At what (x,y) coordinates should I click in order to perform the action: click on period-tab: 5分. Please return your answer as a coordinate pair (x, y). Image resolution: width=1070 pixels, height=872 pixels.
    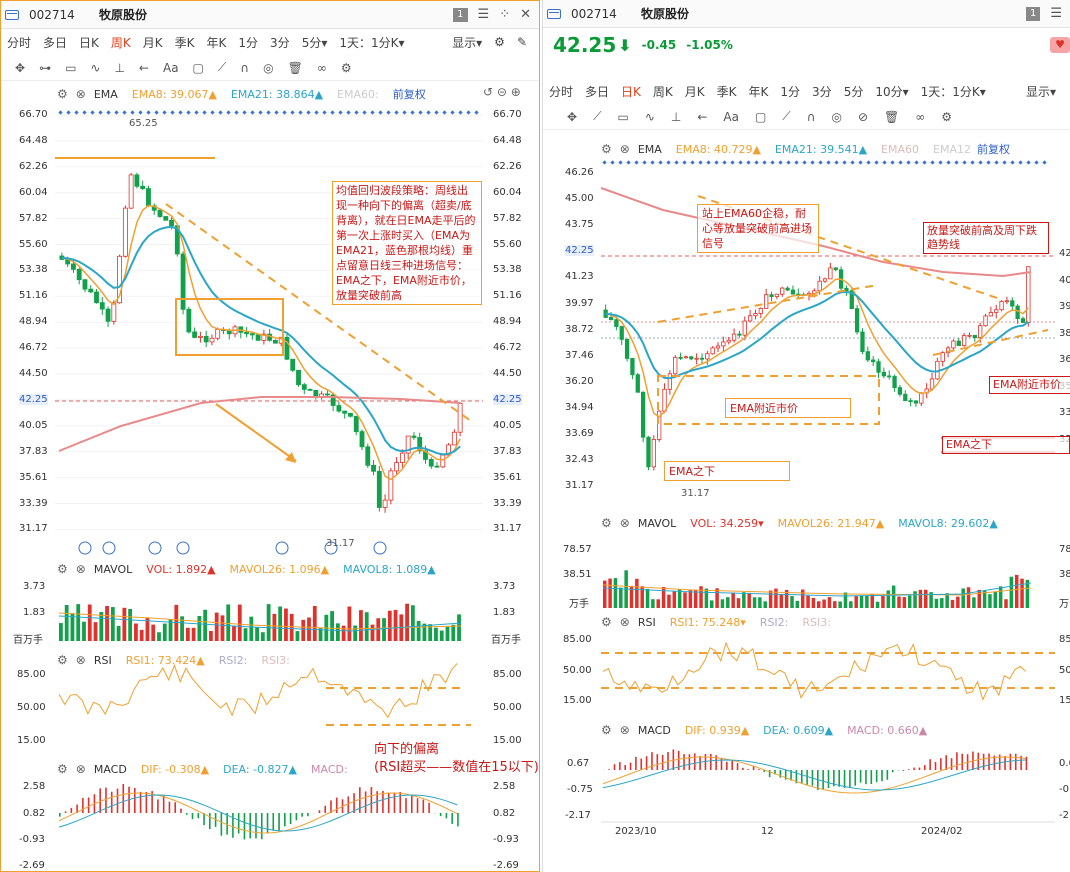
    Looking at the image, I should click on (853, 91).